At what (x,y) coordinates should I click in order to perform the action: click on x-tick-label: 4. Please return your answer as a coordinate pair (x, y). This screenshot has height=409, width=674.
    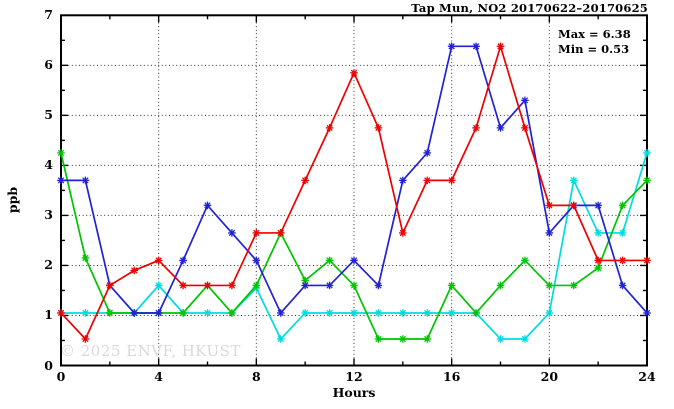
    Looking at the image, I should click on (158, 376).